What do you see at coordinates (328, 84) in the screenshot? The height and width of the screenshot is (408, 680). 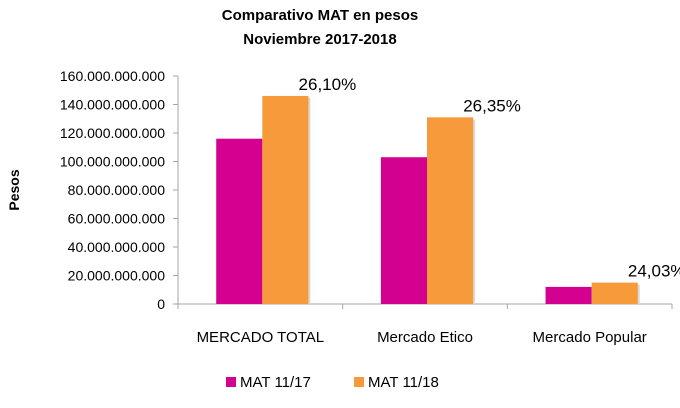 I see `growth-annotation: 26,10%` at bounding box center [328, 84].